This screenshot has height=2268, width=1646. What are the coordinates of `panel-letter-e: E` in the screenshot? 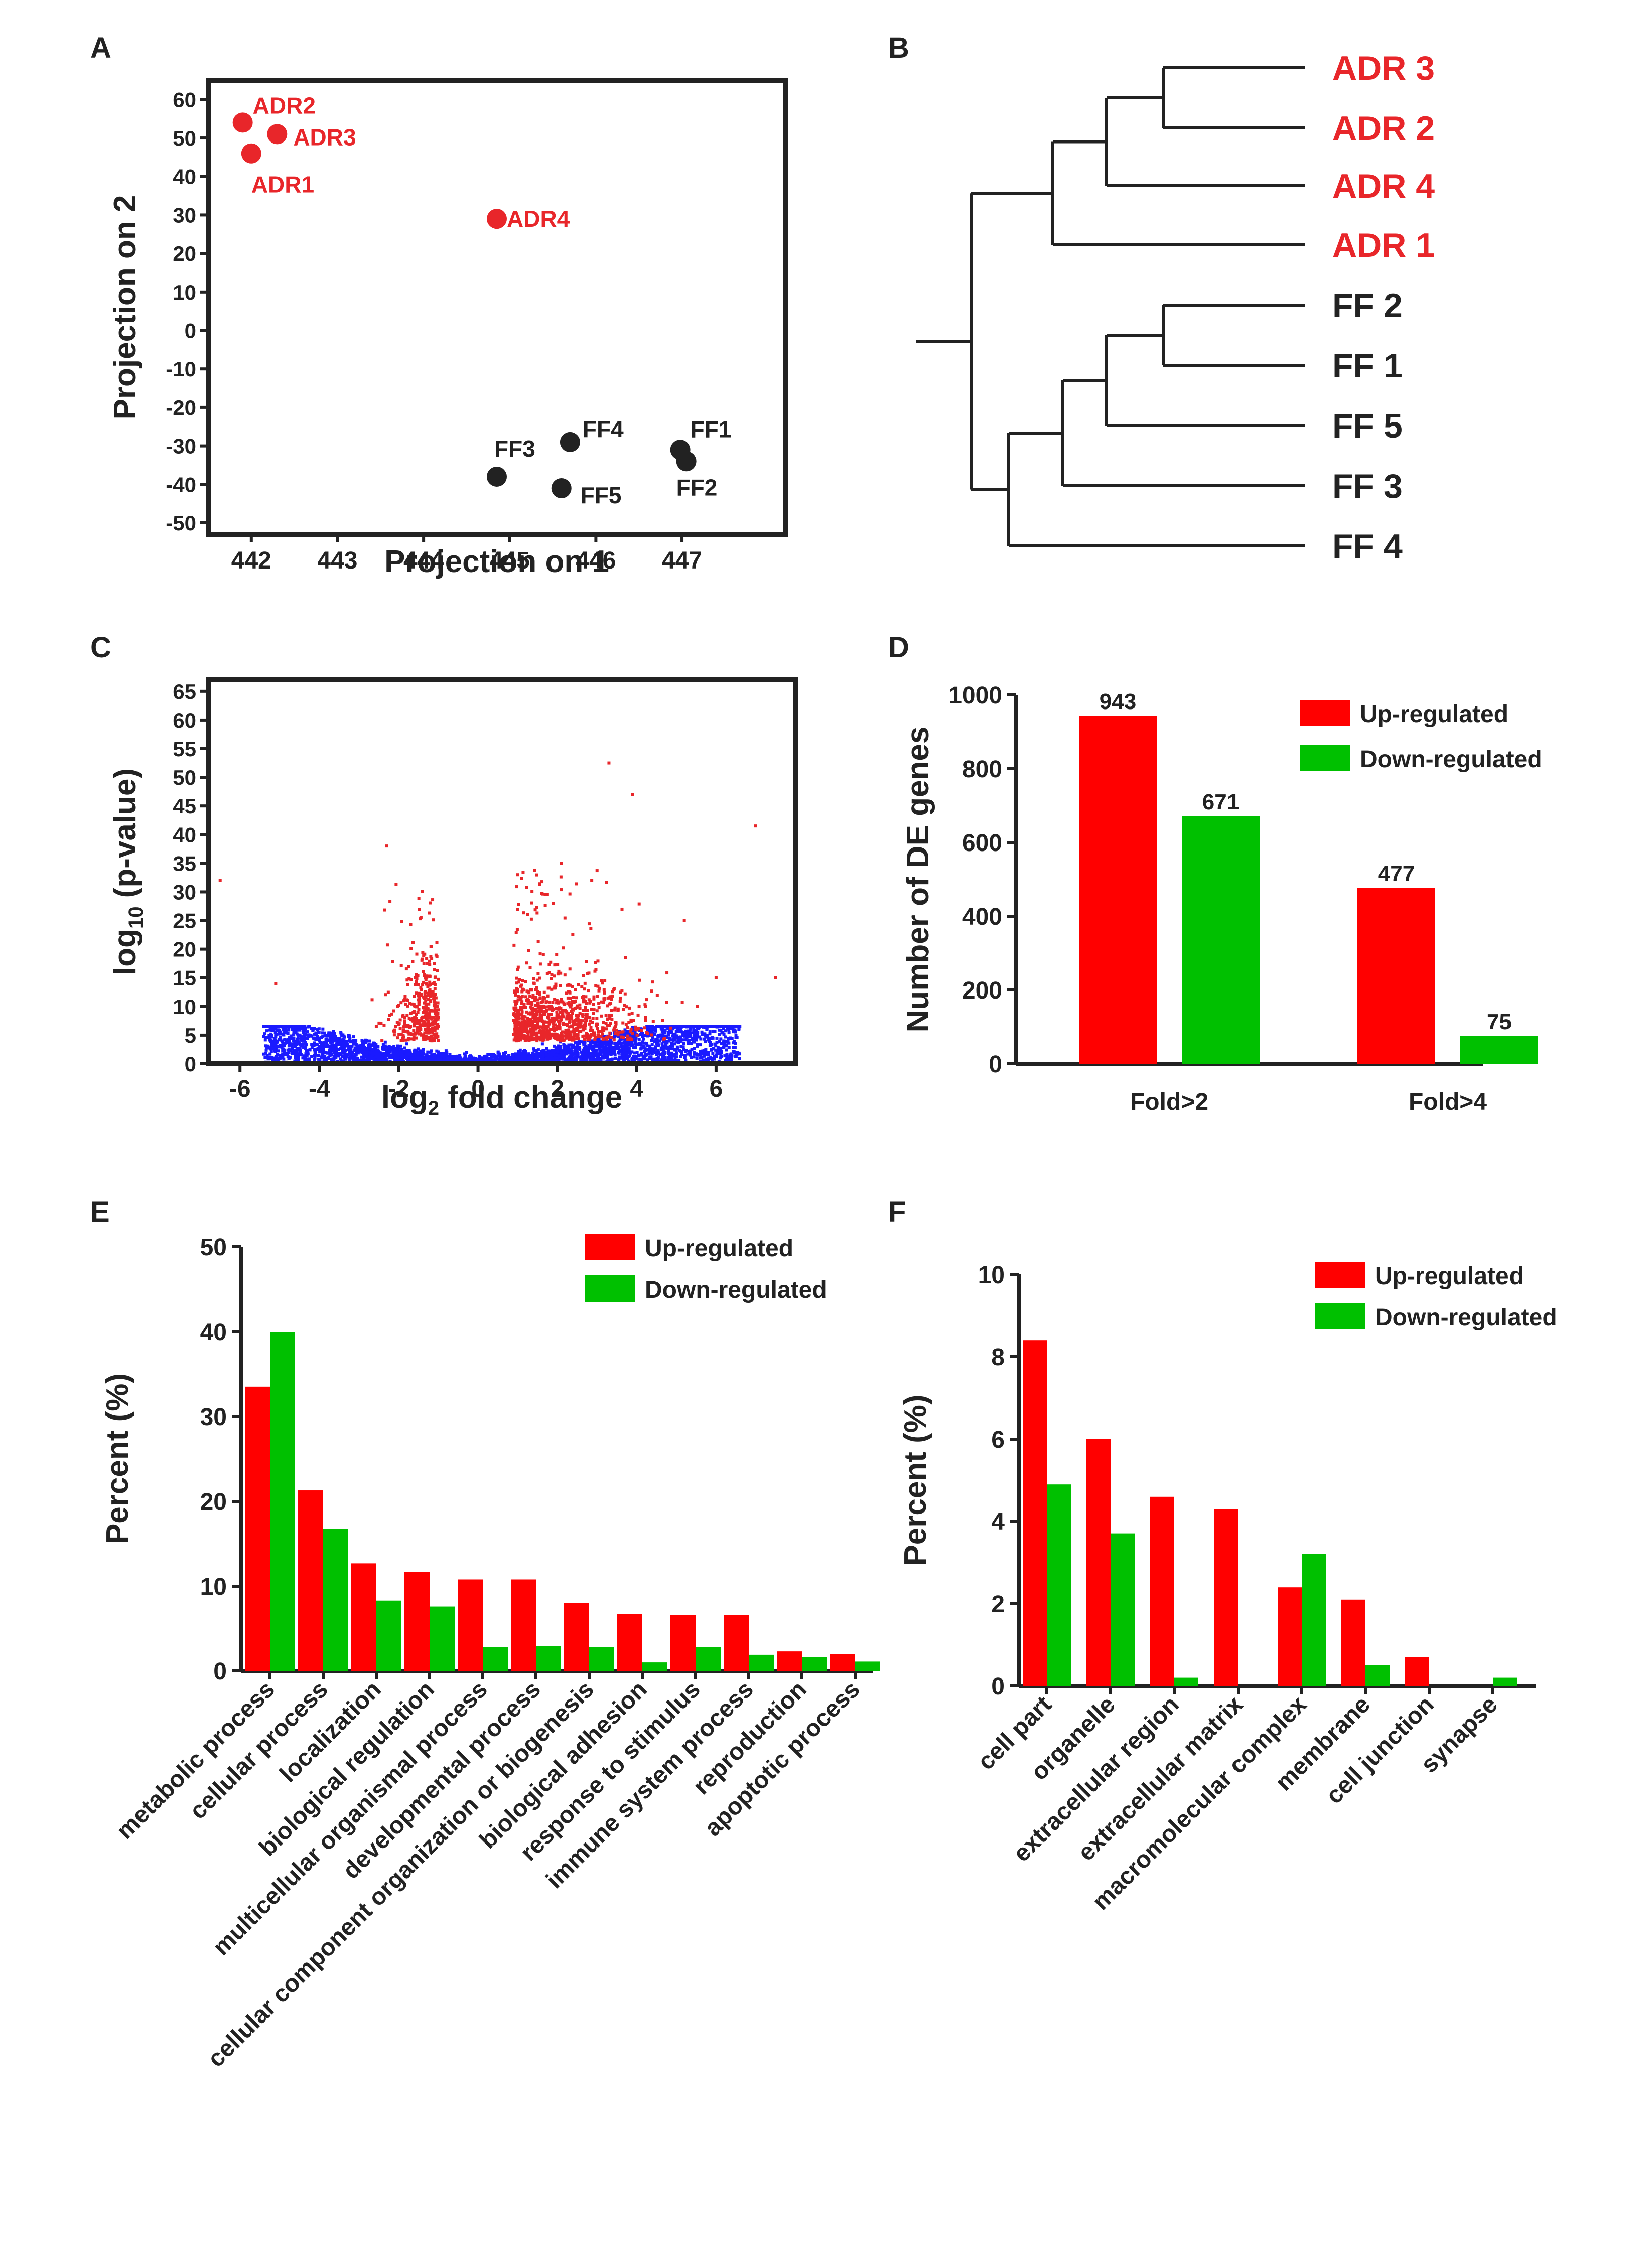 It's located at (100, 1212).